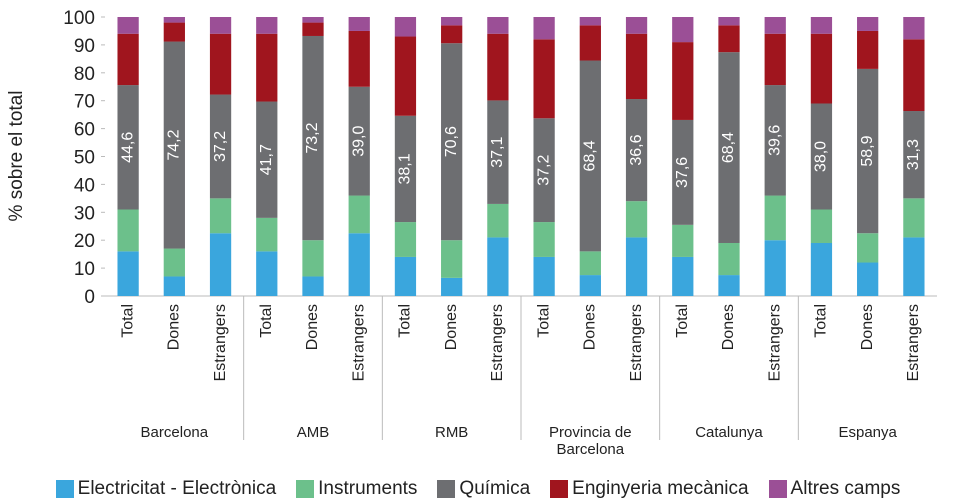 The height and width of the screenshot is (503, 956). Describe the element at coordinates (266, 159) in the screenshot. I see `value-label: 41,7` at that location.